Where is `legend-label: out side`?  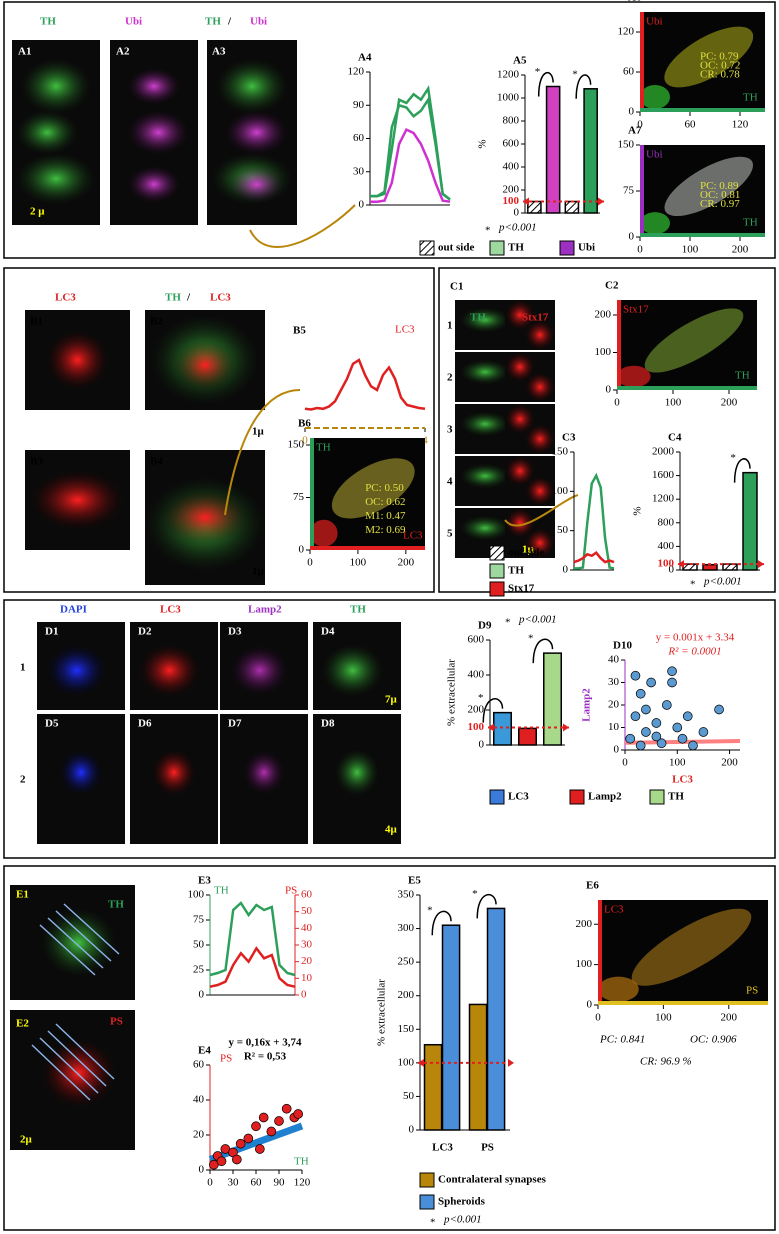 legend-label: out side is located at coordinates (526, 553).